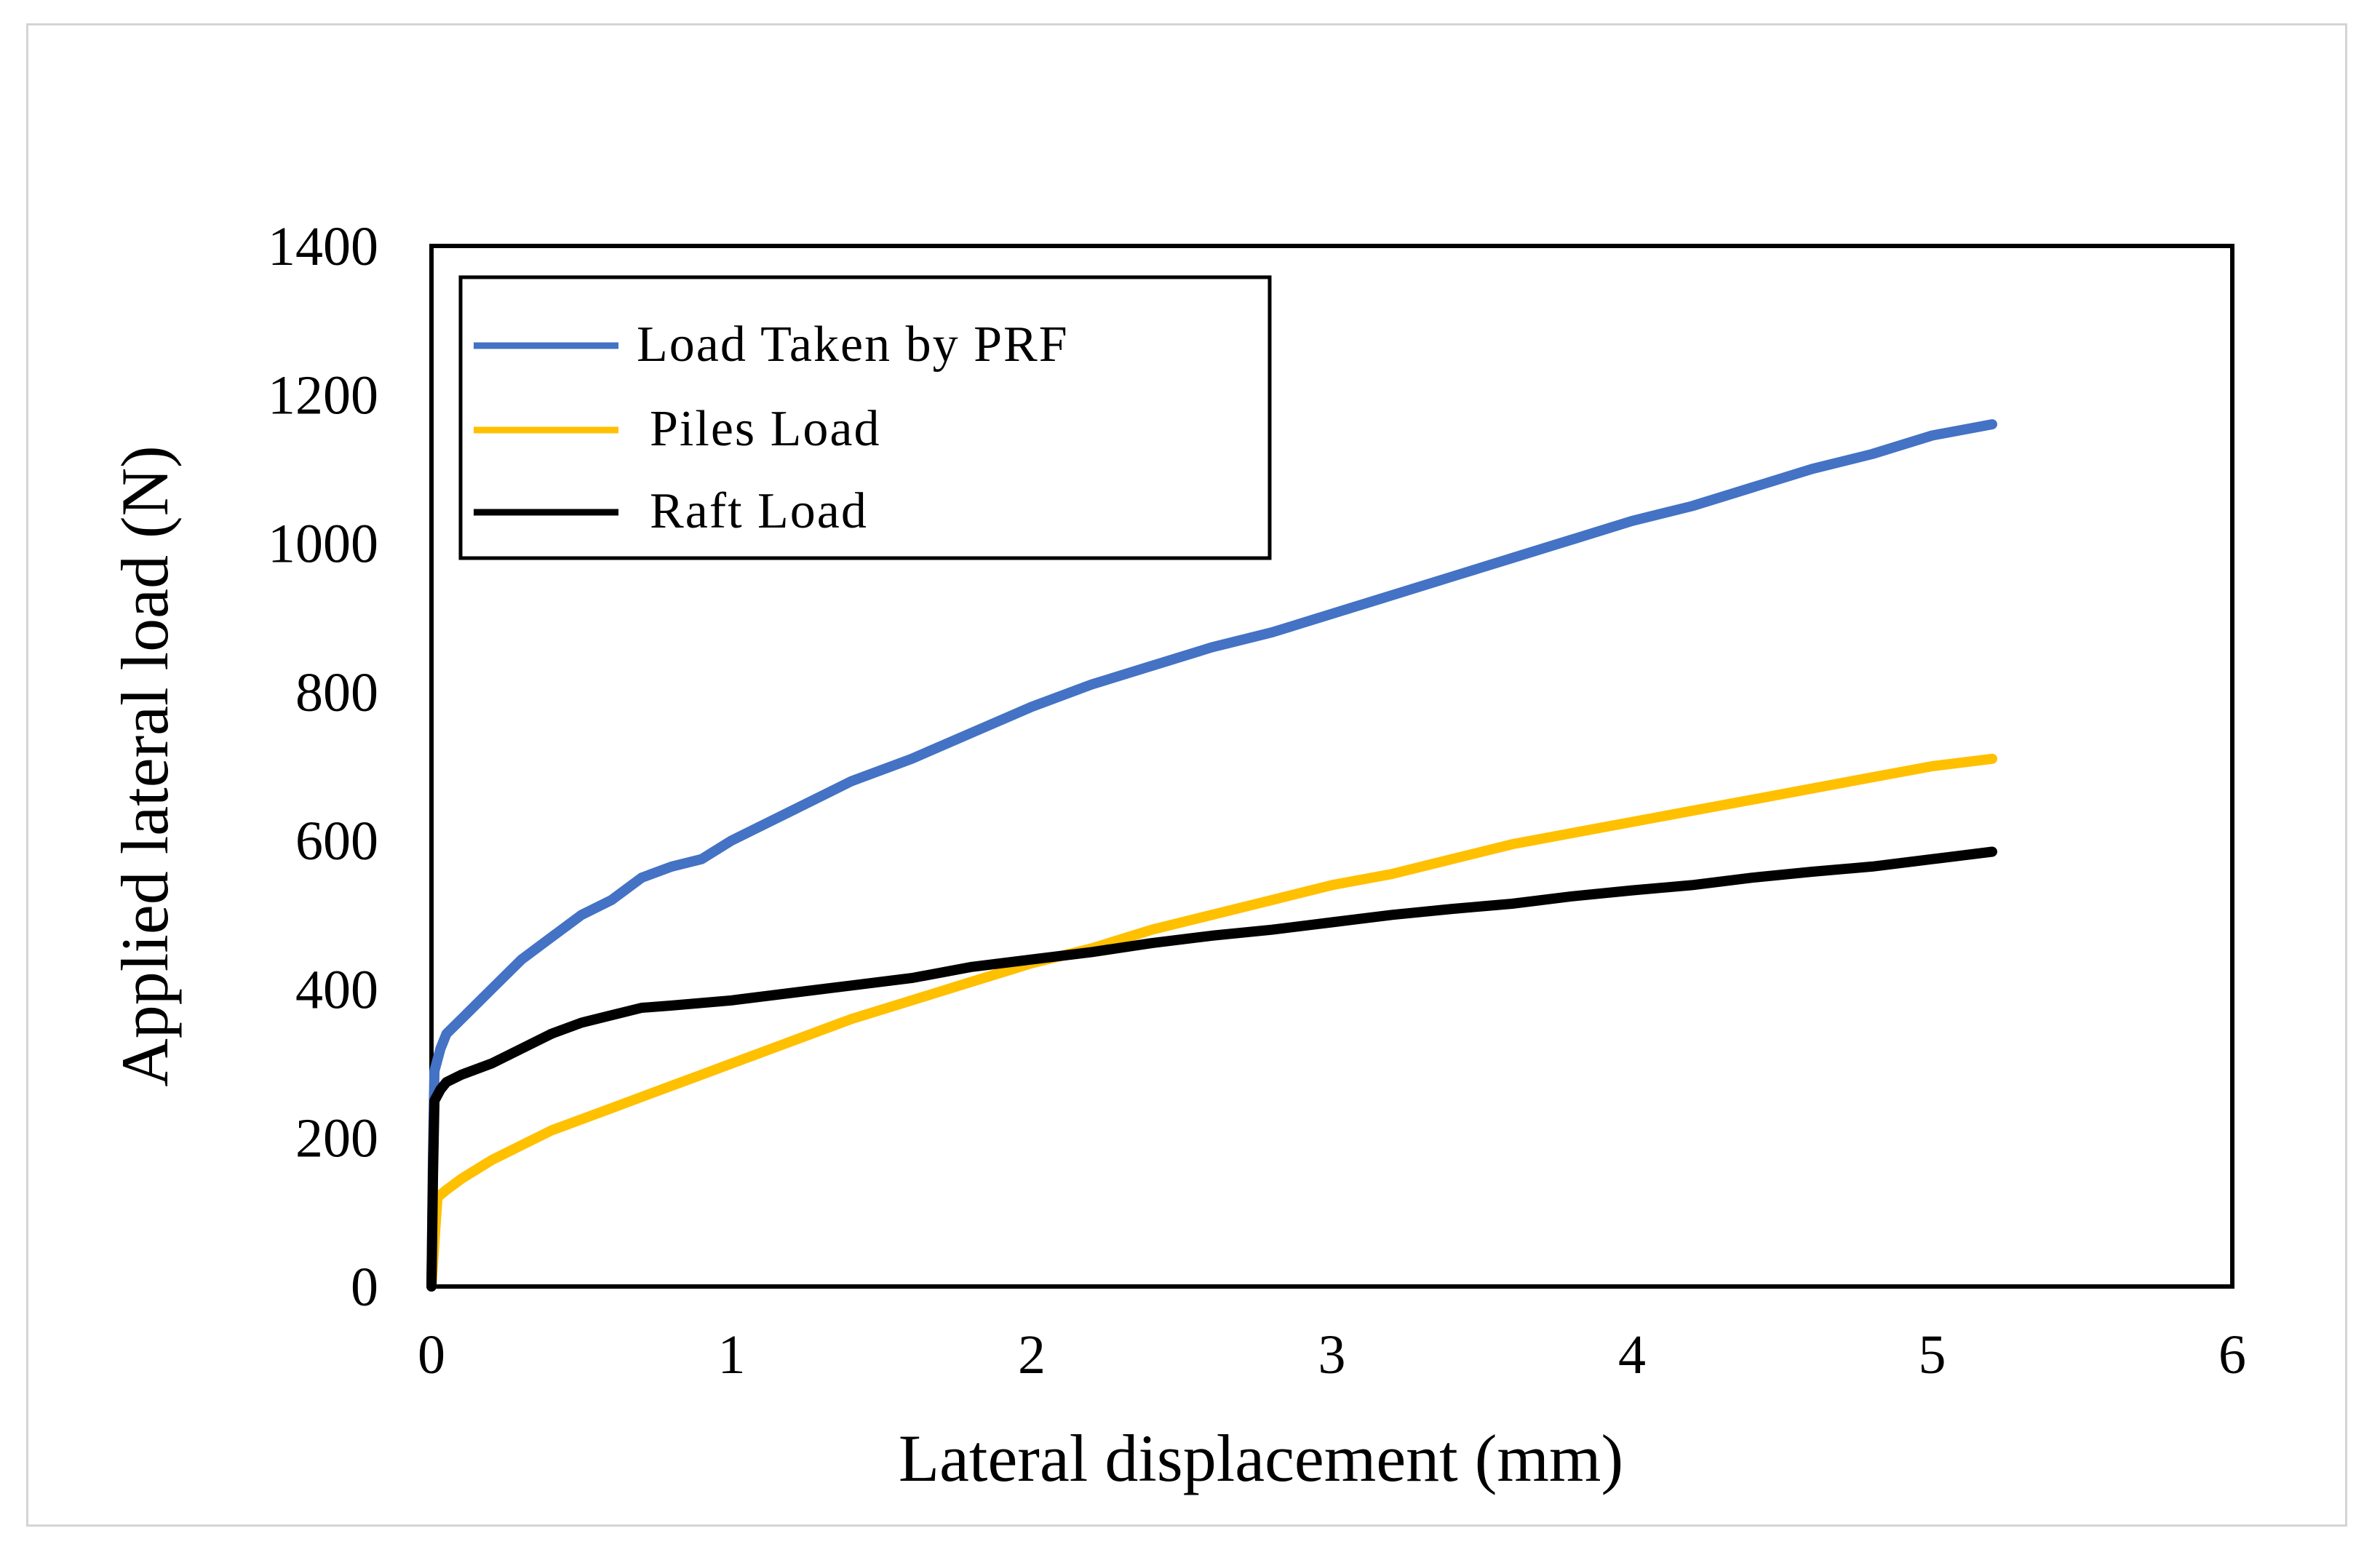 The height and width of the screenshot is (1555, 2380). Describe the element at coordinates (336, 692) in the screenshot. I see `y-tick-label: 800` at that location.